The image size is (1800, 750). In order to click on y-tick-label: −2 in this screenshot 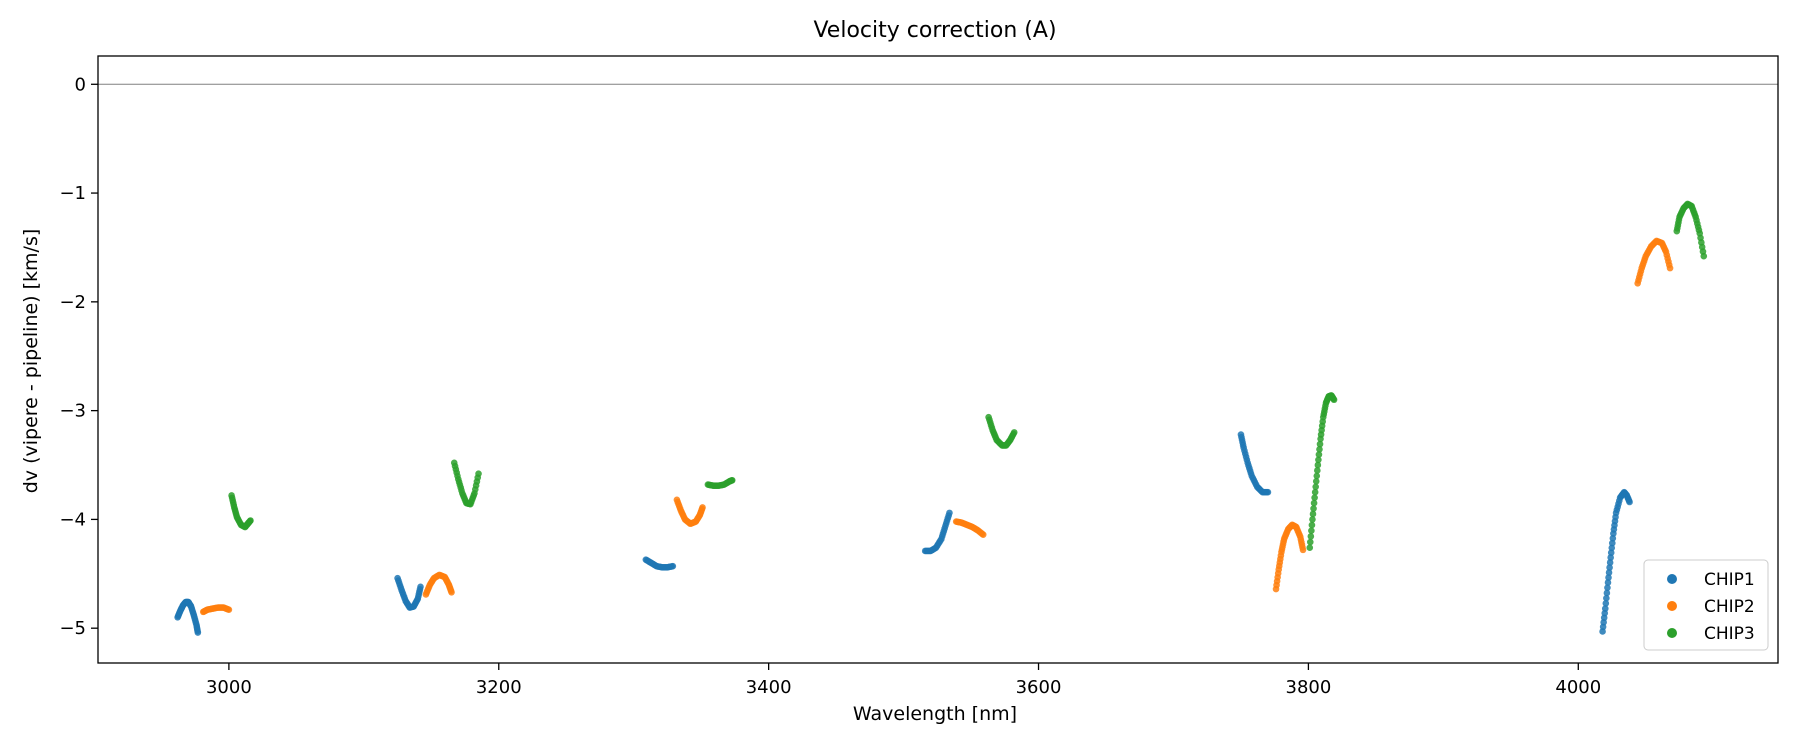, I will do `click(72, 302)`.